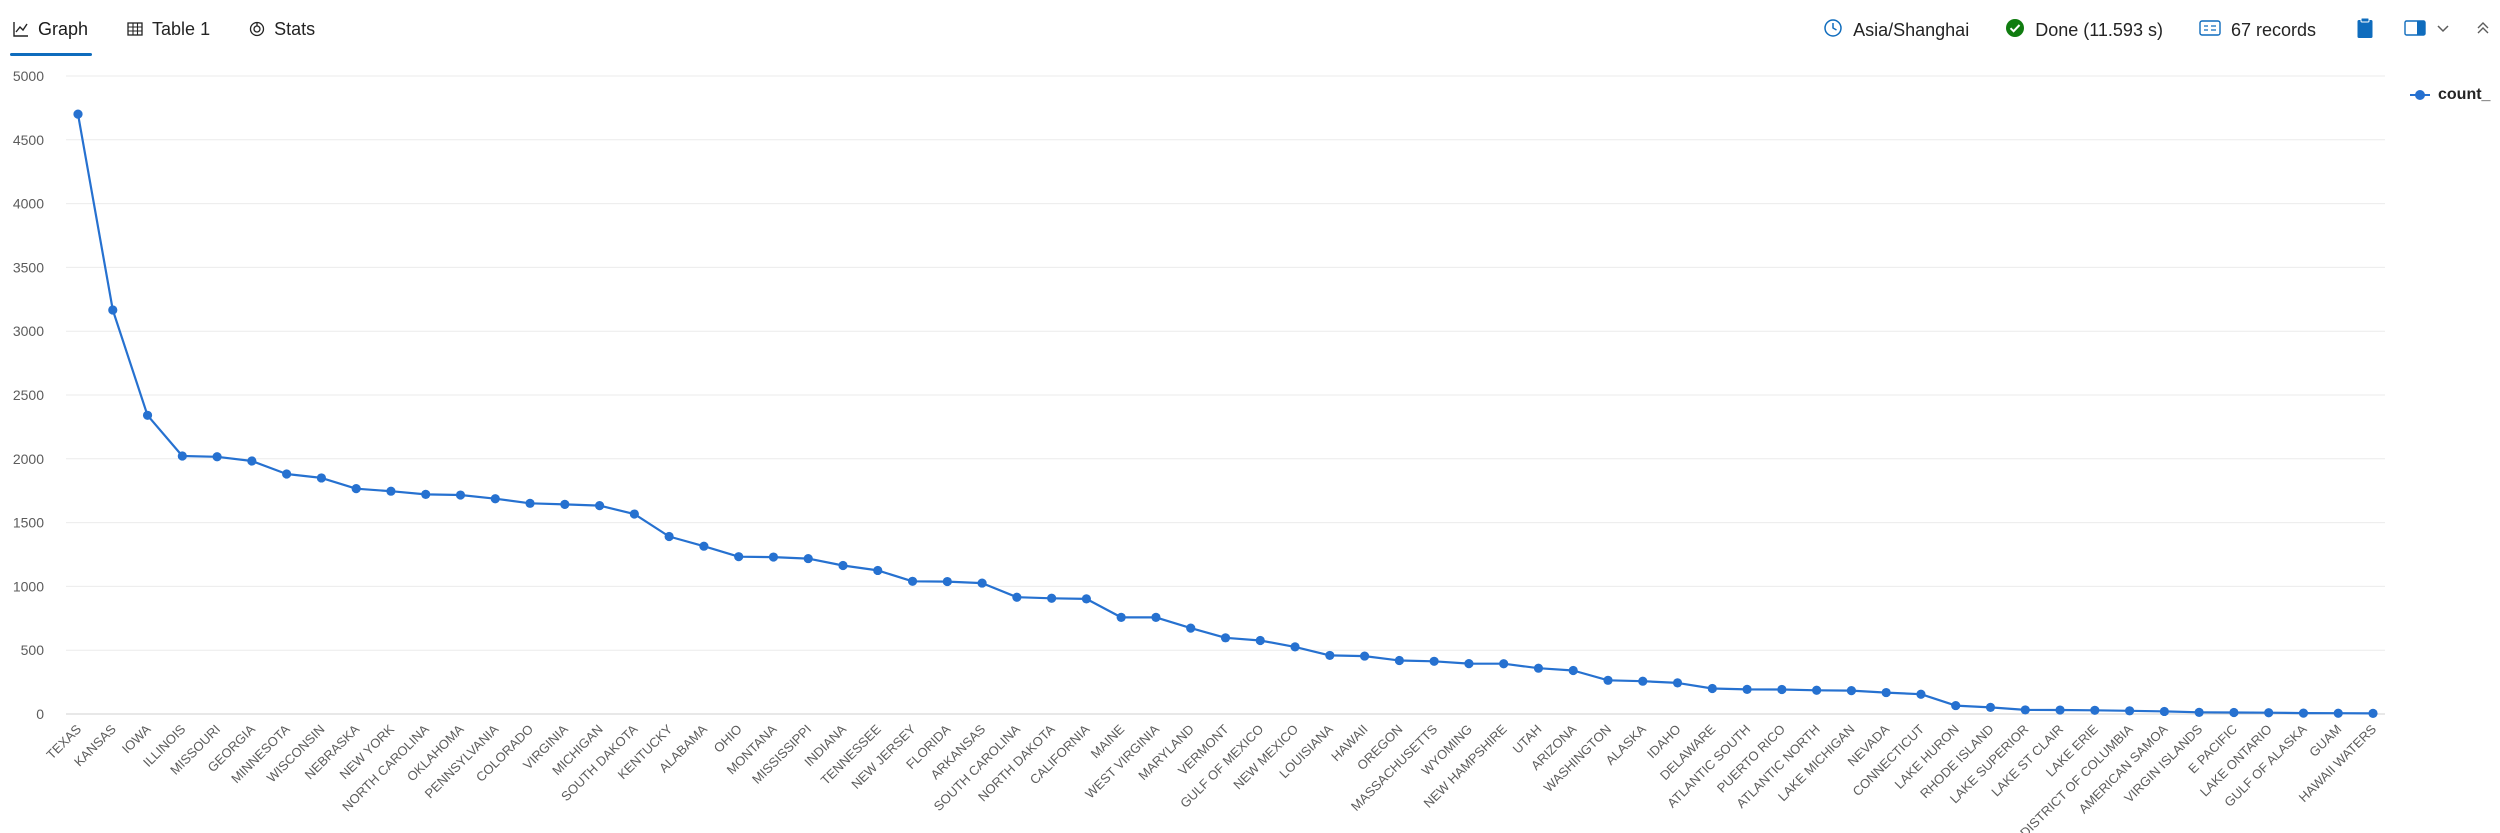 The image size is (2500, 833). Describe the element at coordinates (21, 29) in the screenshot. I see `line-chart-icon` at that location.